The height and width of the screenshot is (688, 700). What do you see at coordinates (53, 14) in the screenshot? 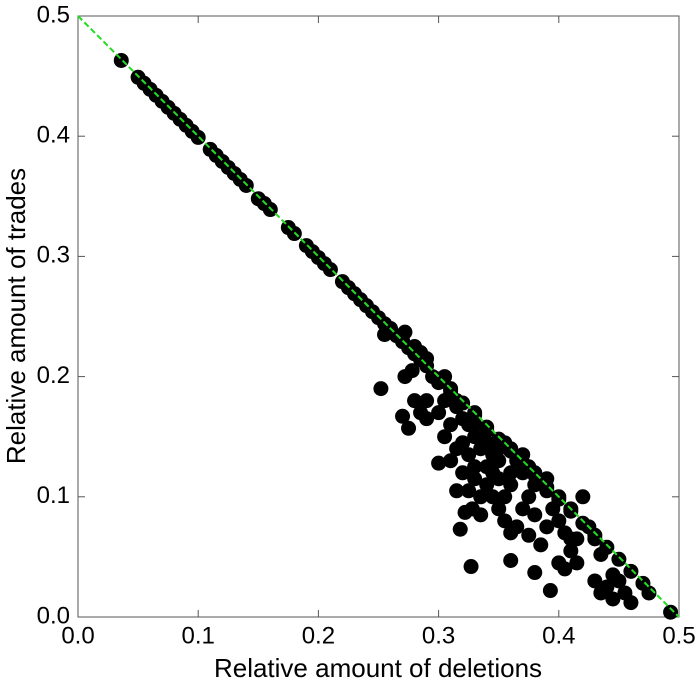
I see `y-tick-label: 0.5` at bounding box center [53, 14].